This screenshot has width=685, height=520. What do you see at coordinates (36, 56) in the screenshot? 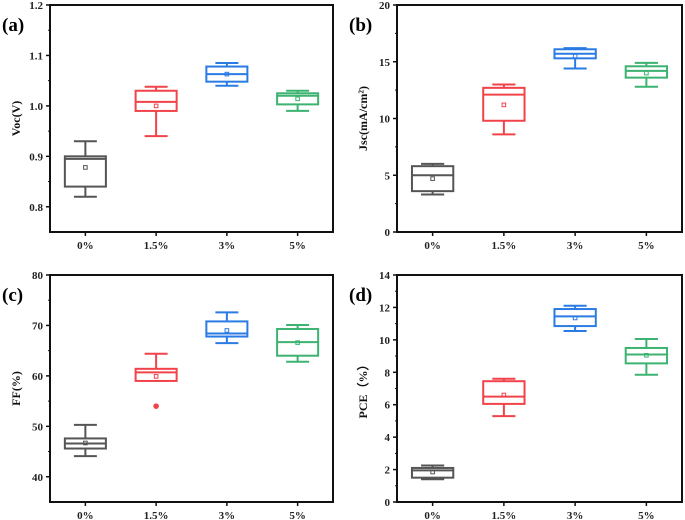
I see `y-tick-label: 1.1` at bounding box center [36, 56].